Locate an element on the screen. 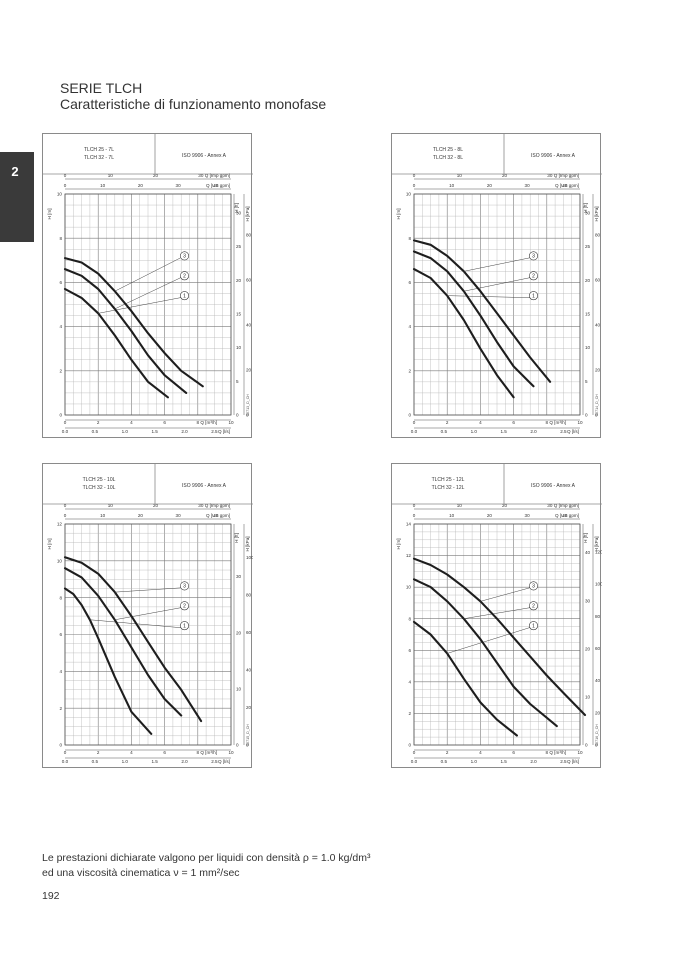 The image size is (678, 959). plot-frame is located at coordinates (497, 304).